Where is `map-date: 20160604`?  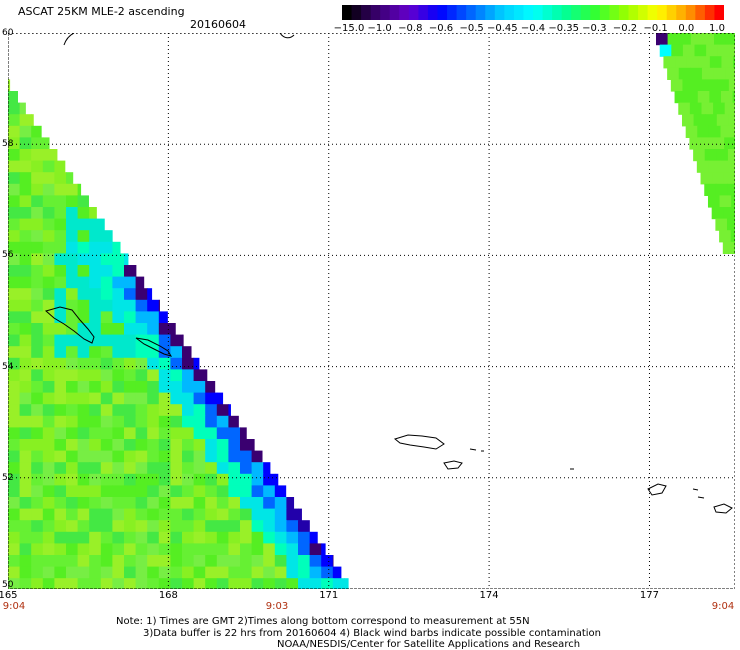 map-date: 20160604 is located at coordinates (218, 24).